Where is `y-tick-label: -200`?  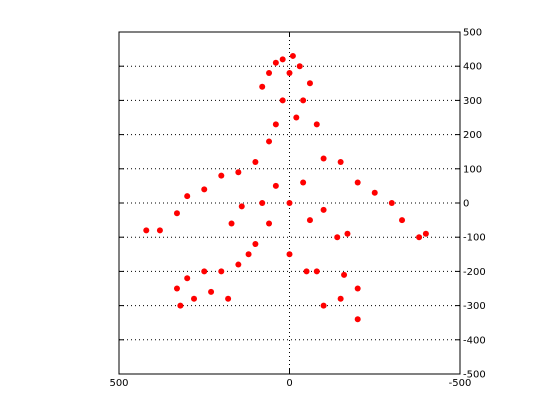 y-tick-label: -200 is located at coordinates (474, 272).